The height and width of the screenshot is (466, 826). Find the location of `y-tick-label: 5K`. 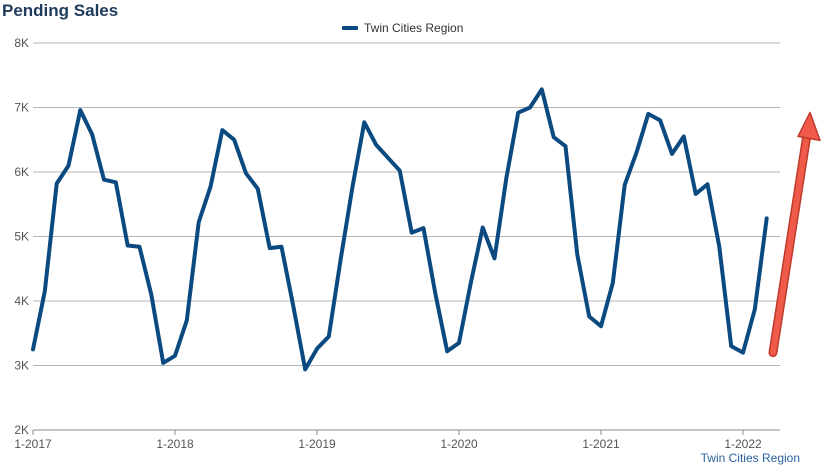

y-tick-label: 5K is located at coordinates (21, 237).